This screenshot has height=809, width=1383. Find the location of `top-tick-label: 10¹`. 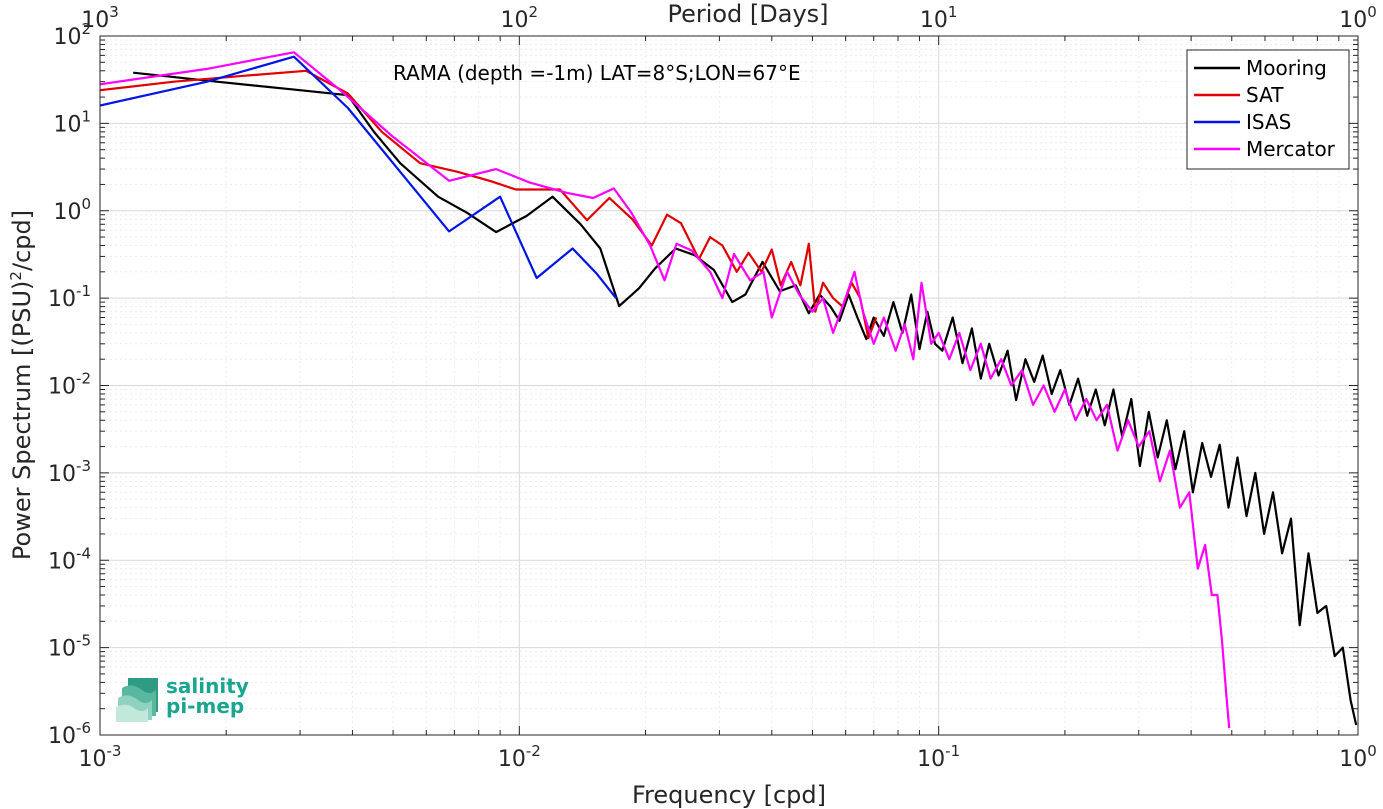

top-tick-label: 10¹ is located at coordinates (939, 18).